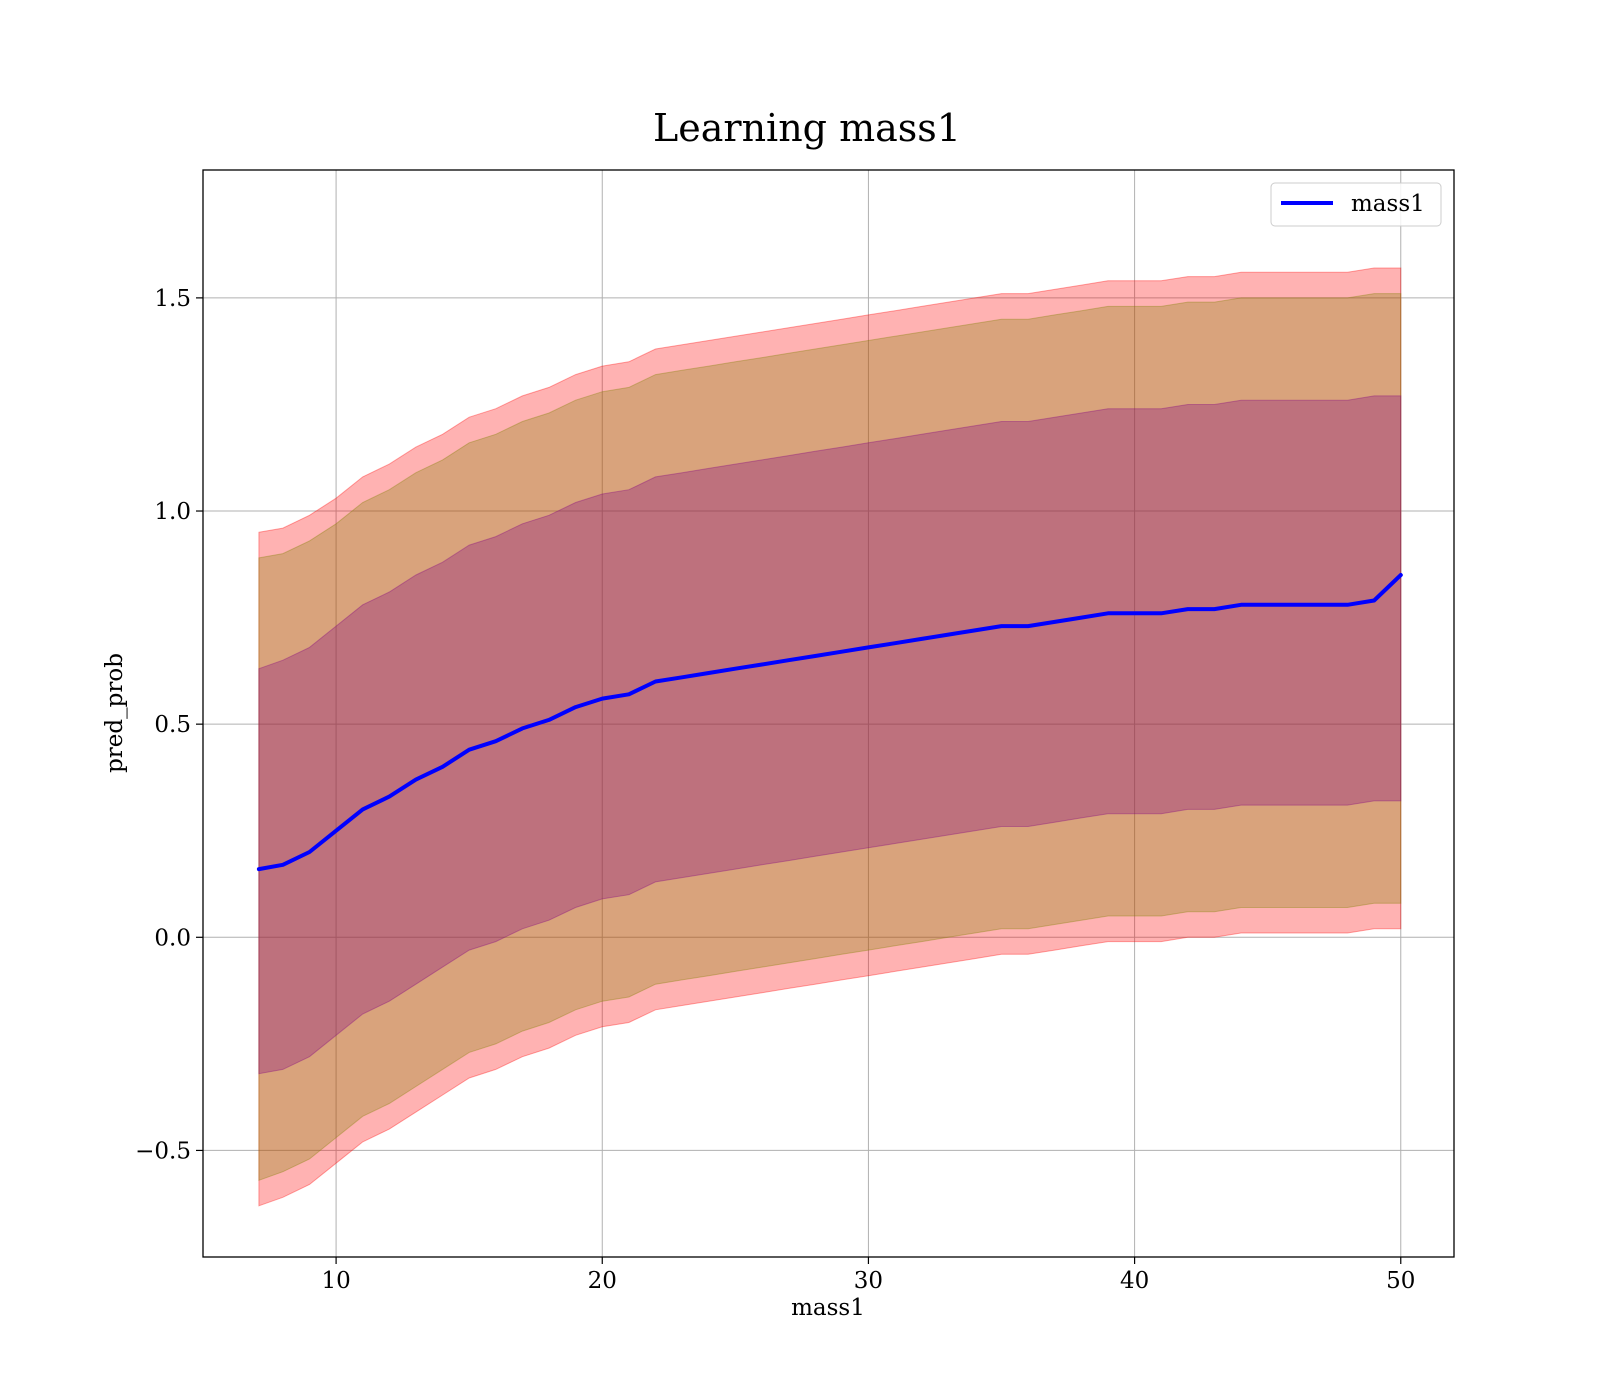 This screenshot has width=1600, height=1400. I want to click on y-axis-label: pred_prob, so click(115, 713).